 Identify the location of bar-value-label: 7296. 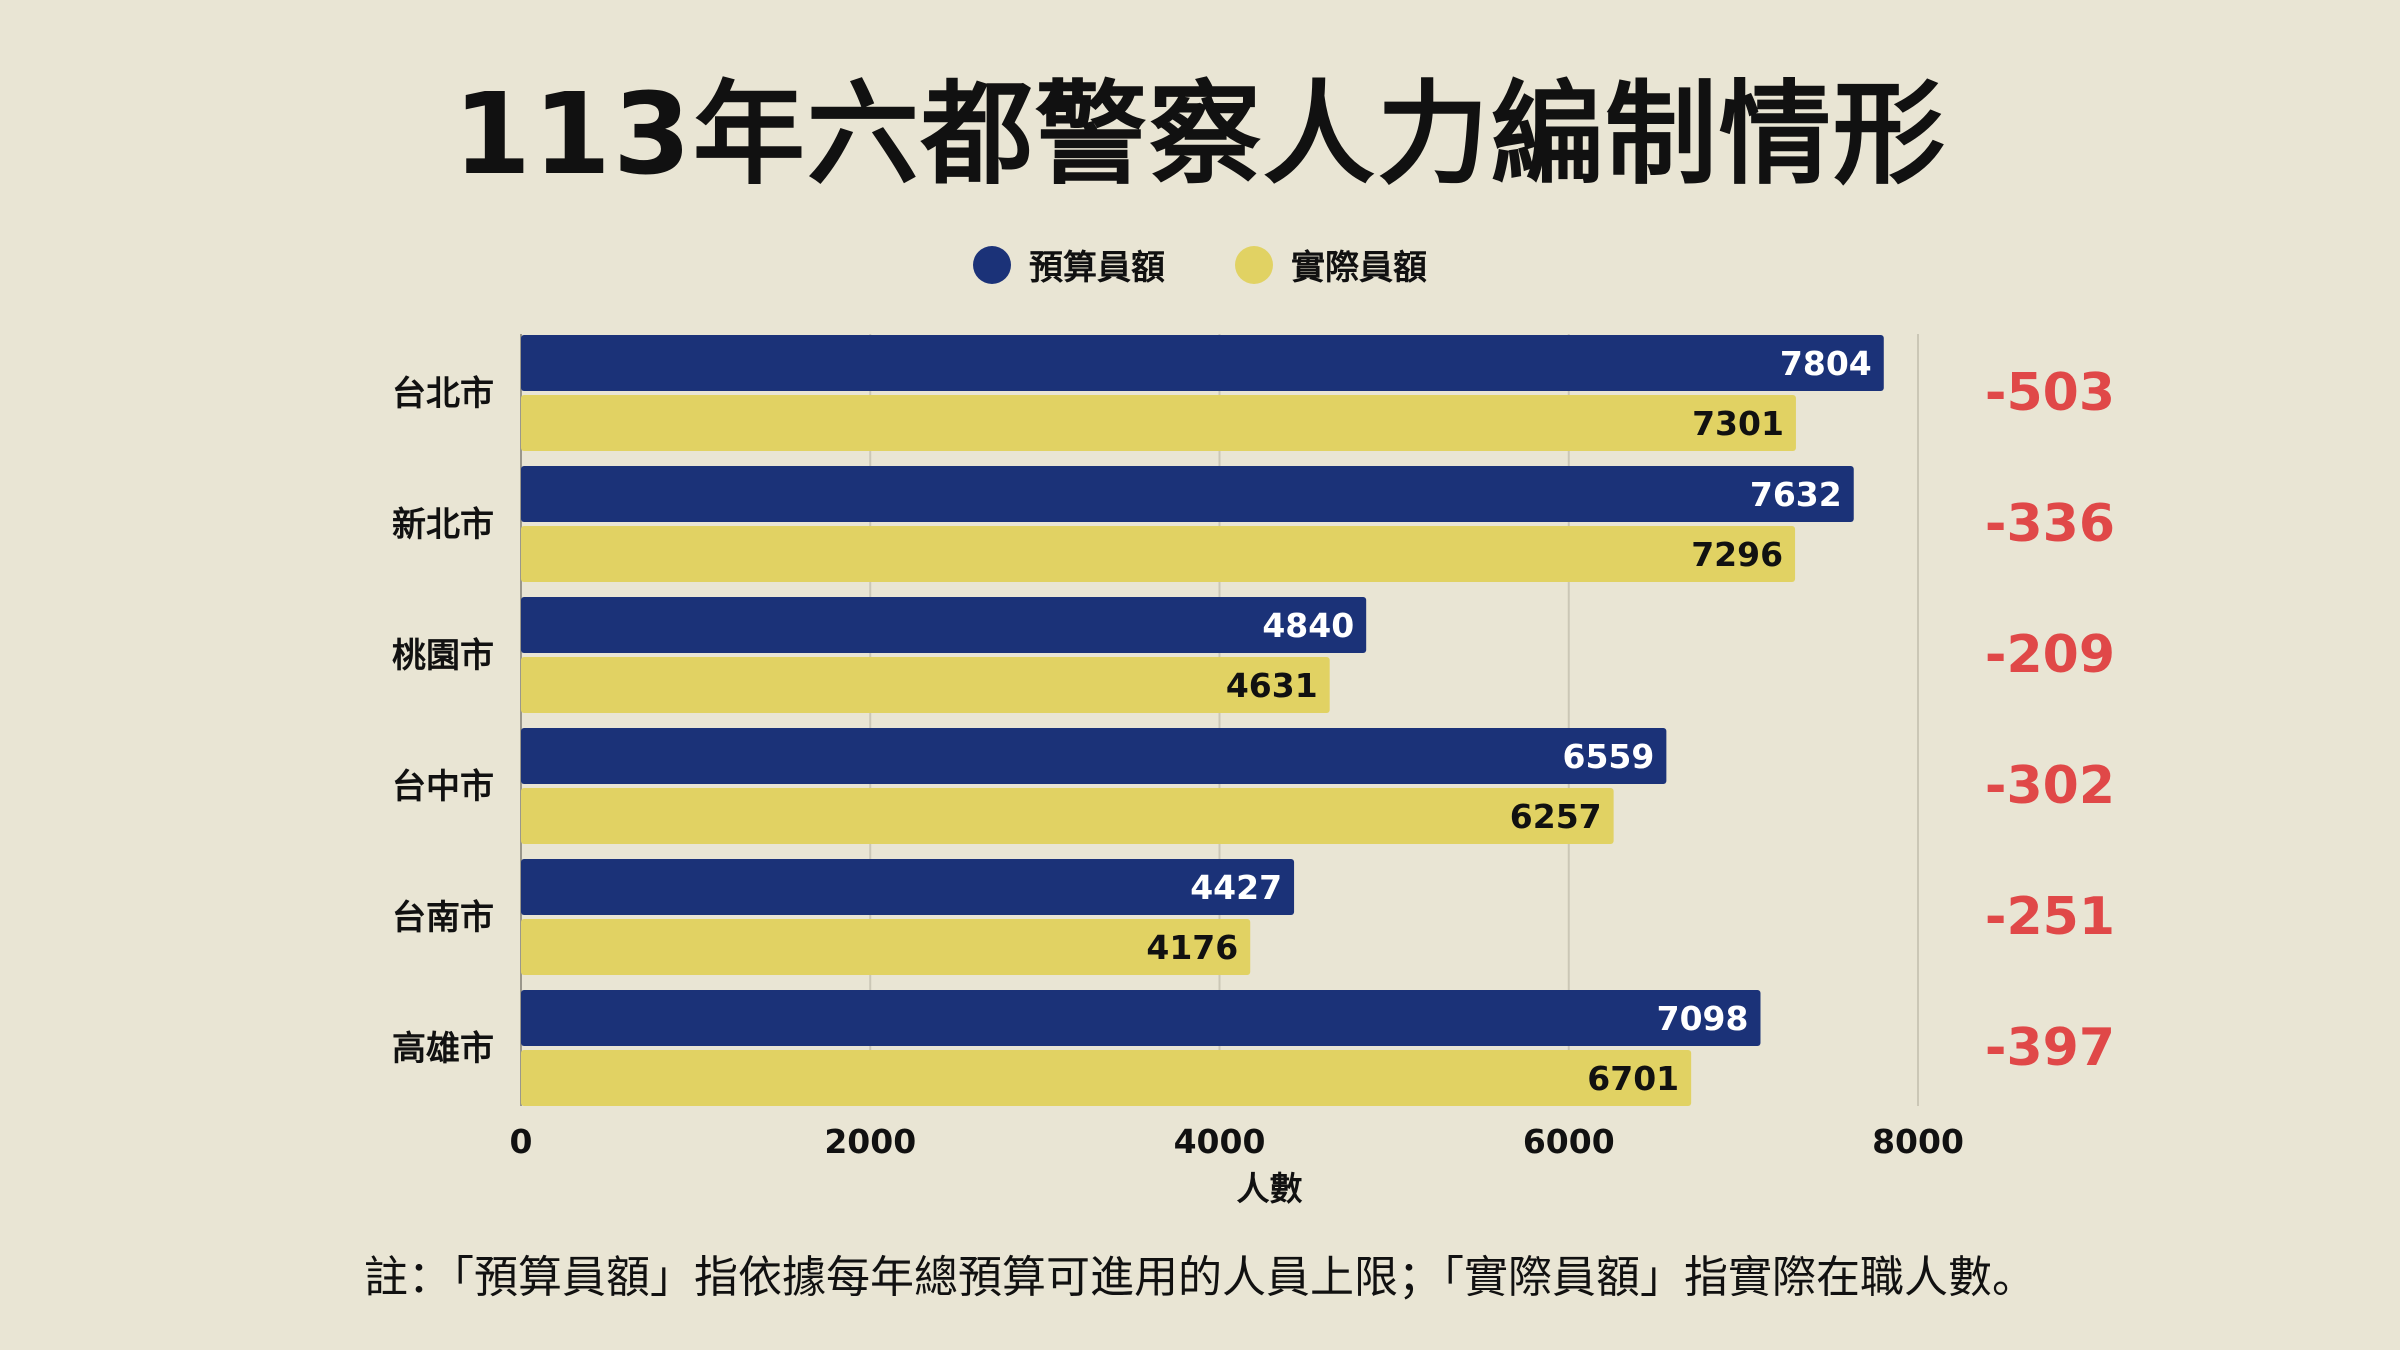
(1737, 554).